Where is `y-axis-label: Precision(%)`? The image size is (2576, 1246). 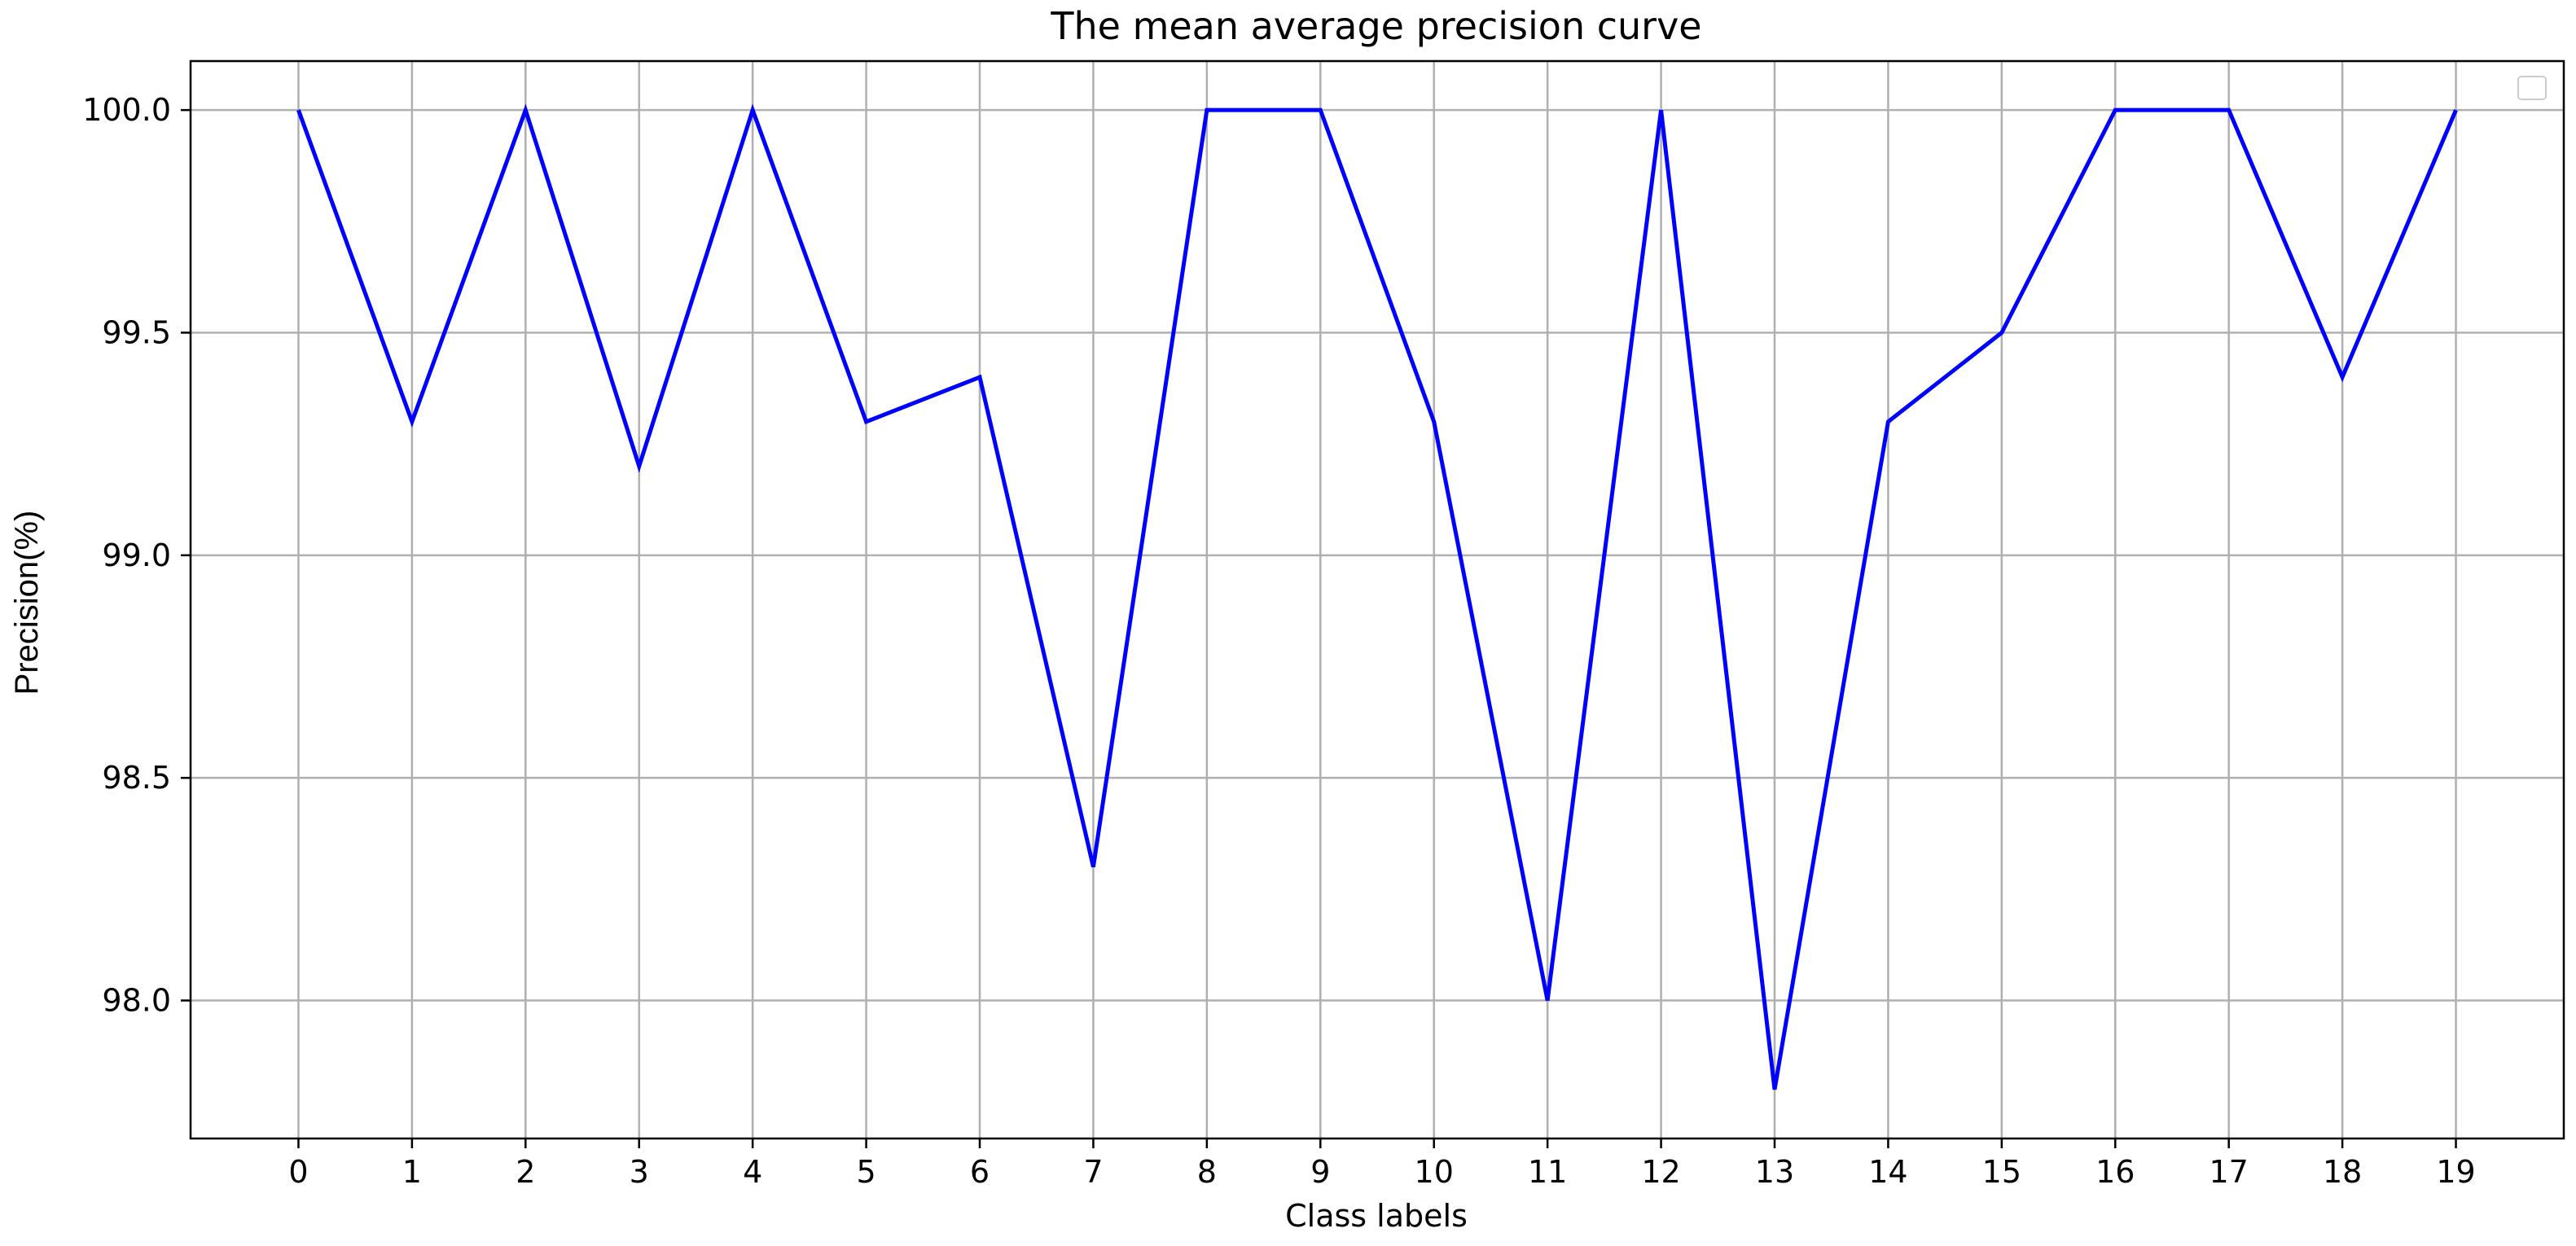
y-axis-label: Precision(%) is located at coordinates (27, 603).